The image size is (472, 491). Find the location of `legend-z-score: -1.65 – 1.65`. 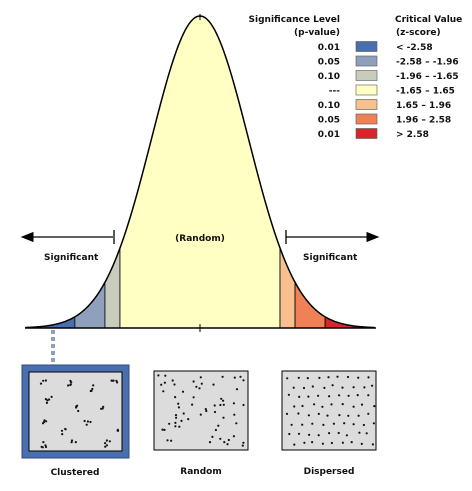

legend-z-score: -1.65 – 1.65 is located at coordinates (425, 92).